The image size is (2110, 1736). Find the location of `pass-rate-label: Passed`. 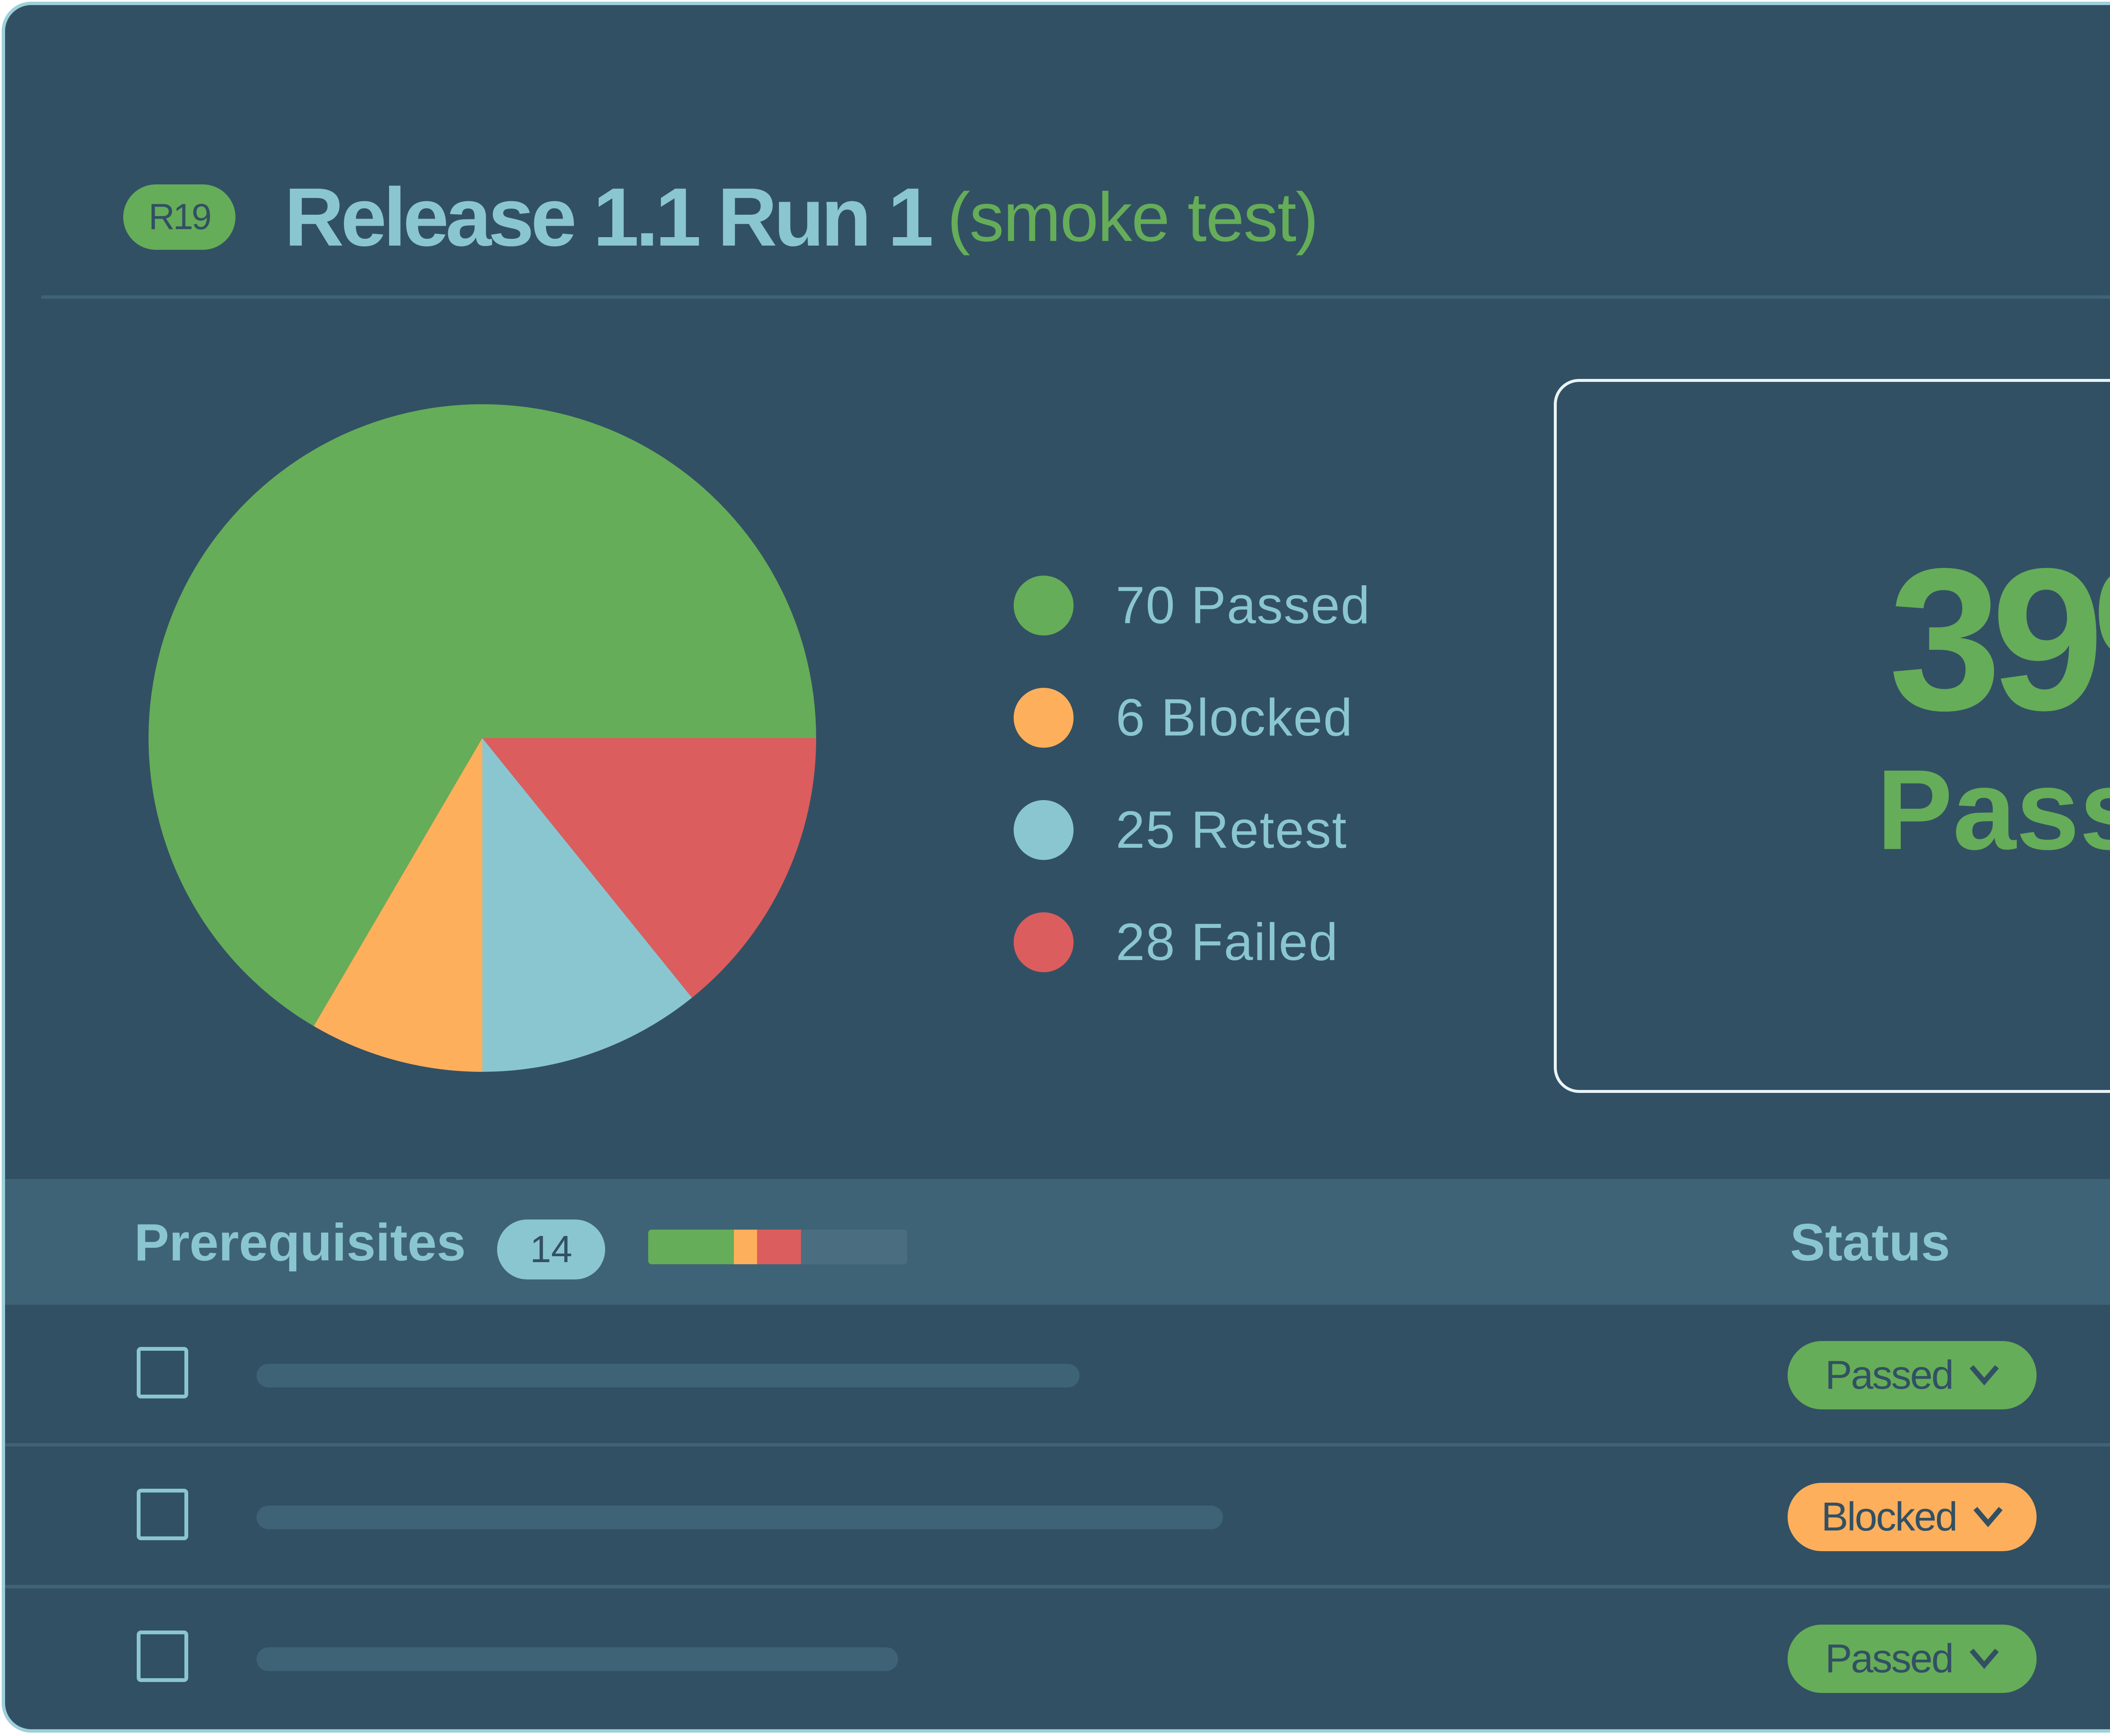

pass-rate-label: Passed is located at coordinates (1993, 809).